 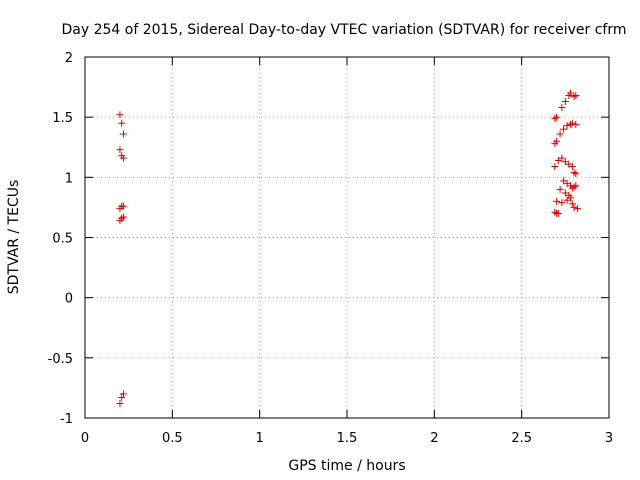 What do you see at coordinates (60, 359) in the screenshot?
I see `y-tick-label: -0.5` at bounding box center [60, 359].